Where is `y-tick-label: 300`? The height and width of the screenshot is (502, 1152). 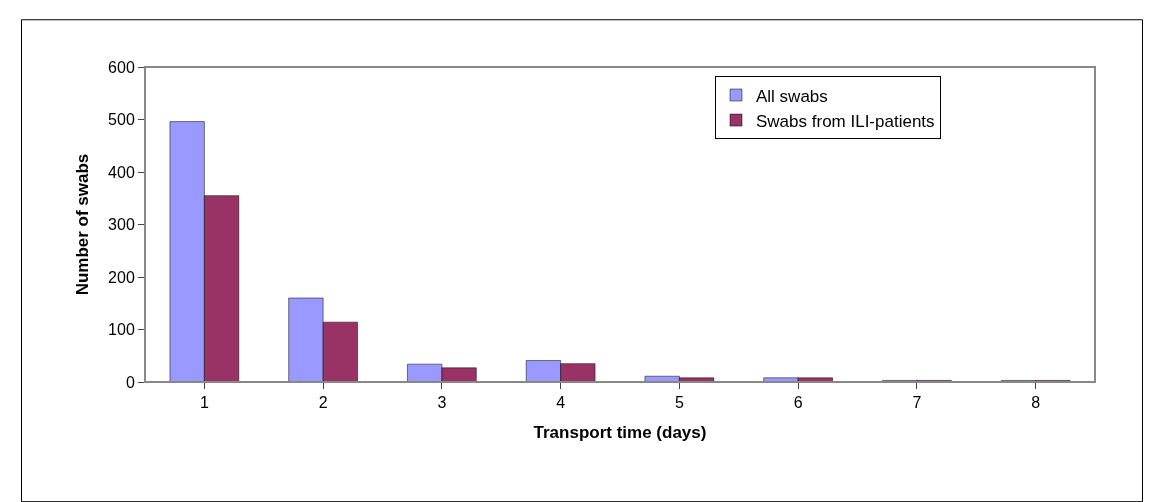
y-tick-label: 300 is located at coordinates (121, 225).